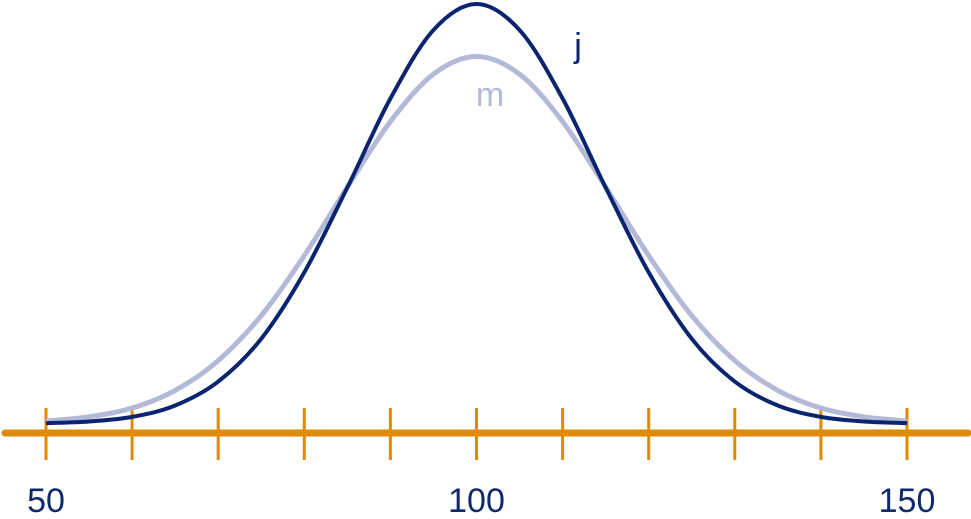  I want to click on x-tick-label: 50, so click(46, 500).